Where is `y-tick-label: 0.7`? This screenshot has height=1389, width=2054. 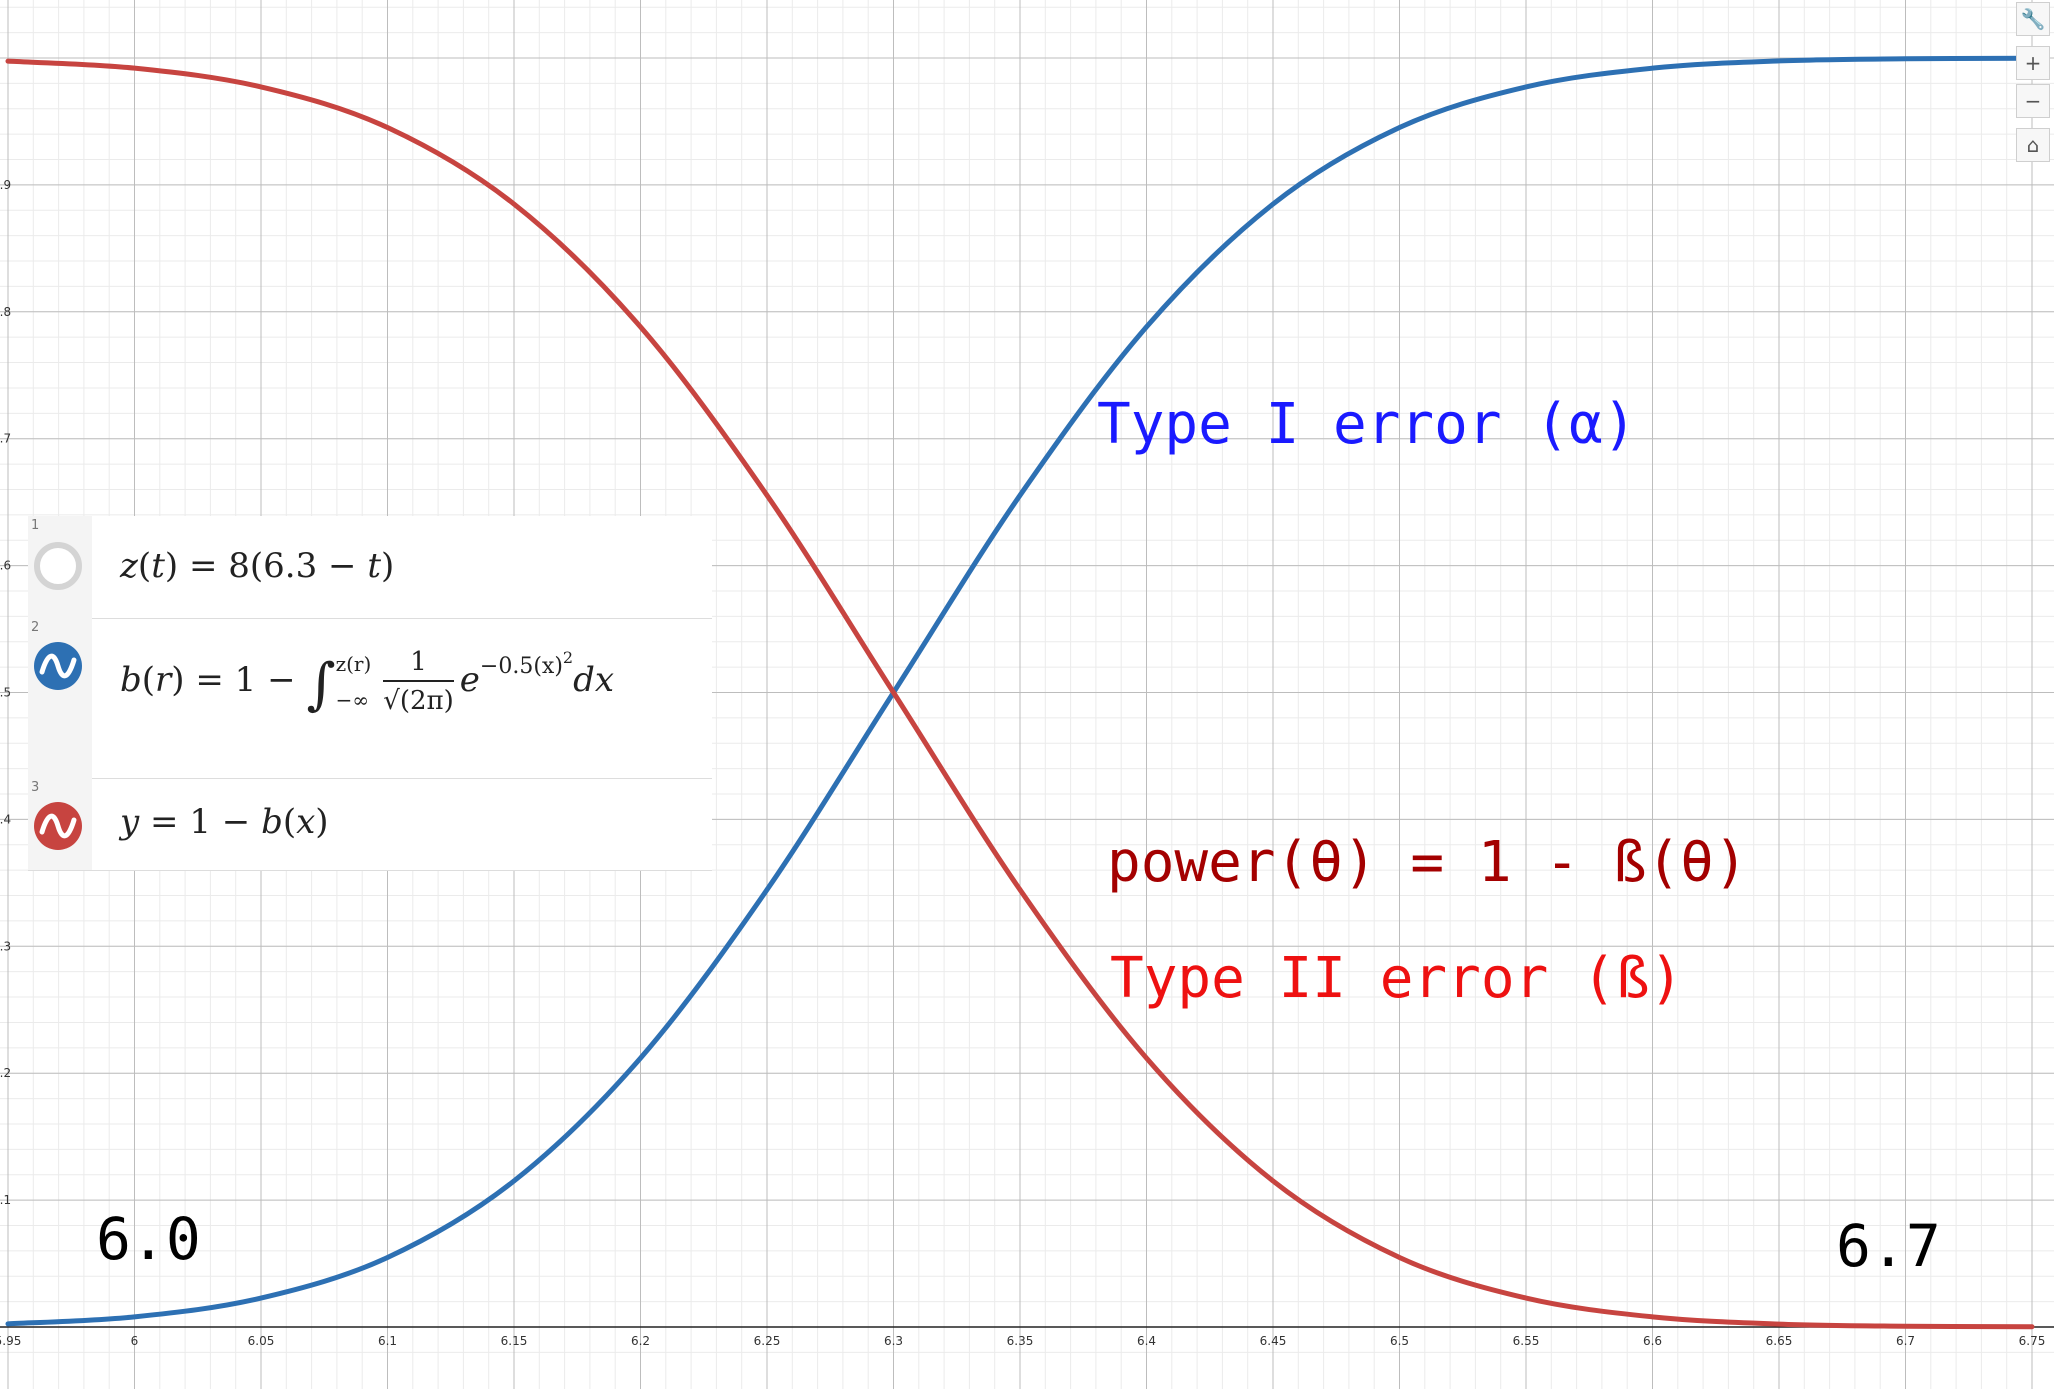
y-tick-label: 0.7 is located at coordinates (5, 439).